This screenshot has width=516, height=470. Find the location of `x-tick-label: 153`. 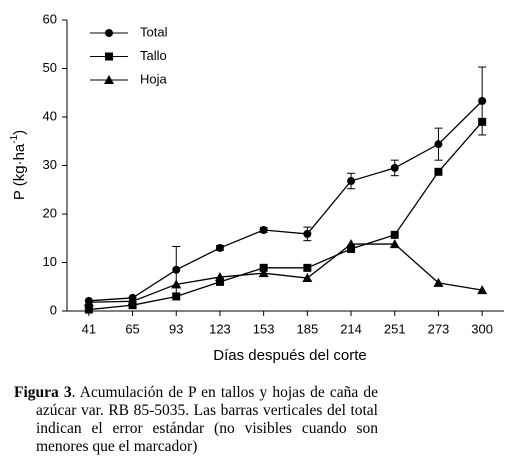

x-tick-label: 153 is located at coordinates (264, 328).